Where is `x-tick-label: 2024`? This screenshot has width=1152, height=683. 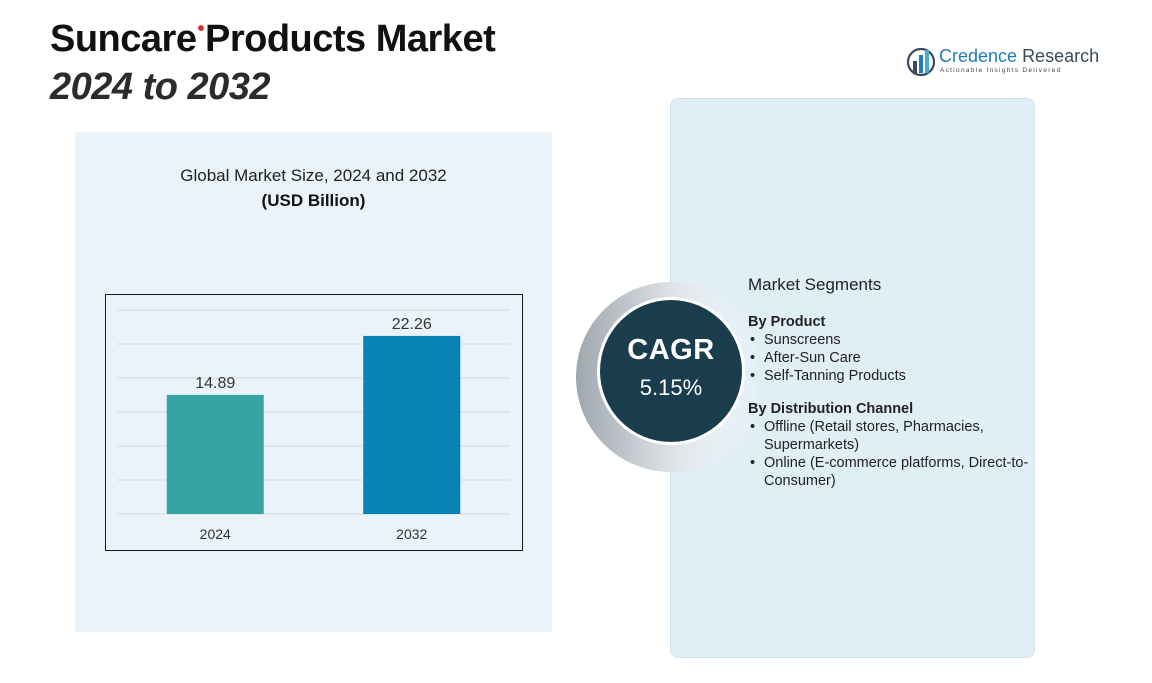
x-tick-label: 2024 is located at coordinates (215, 534).